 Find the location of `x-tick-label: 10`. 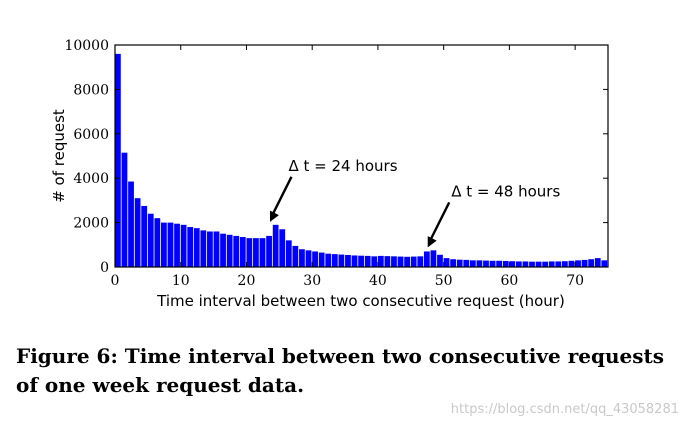

x-tick-label: 10 is located at coordinates (181, 281).